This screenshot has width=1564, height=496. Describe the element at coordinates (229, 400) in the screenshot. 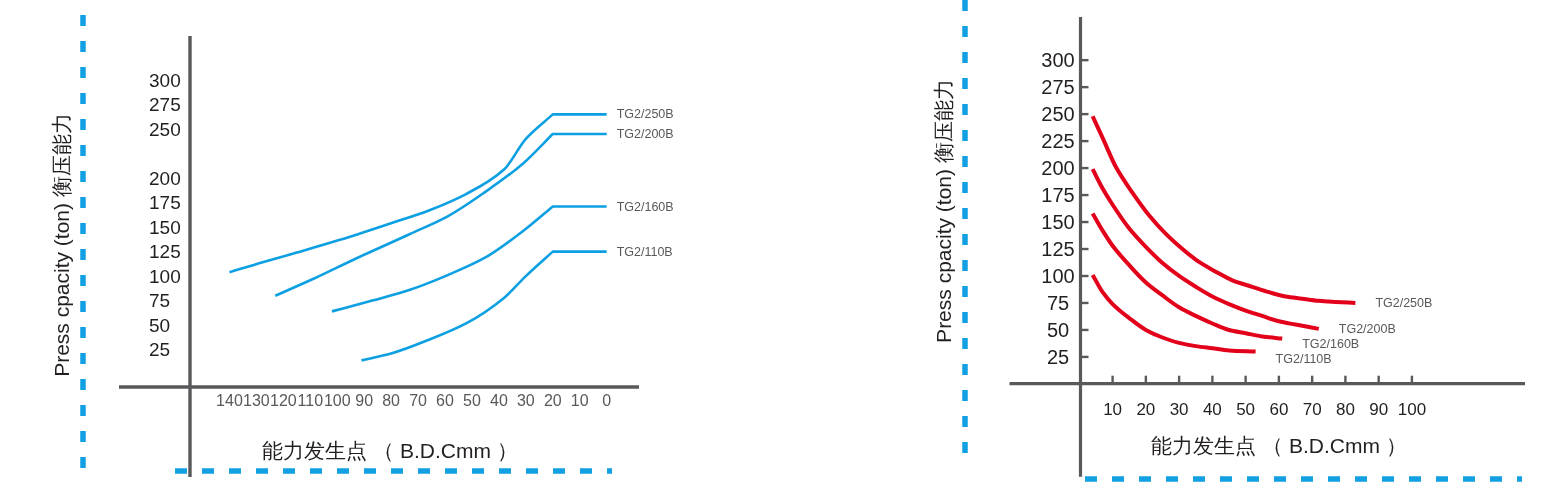

I see `x-tick-label: 140` at that location.